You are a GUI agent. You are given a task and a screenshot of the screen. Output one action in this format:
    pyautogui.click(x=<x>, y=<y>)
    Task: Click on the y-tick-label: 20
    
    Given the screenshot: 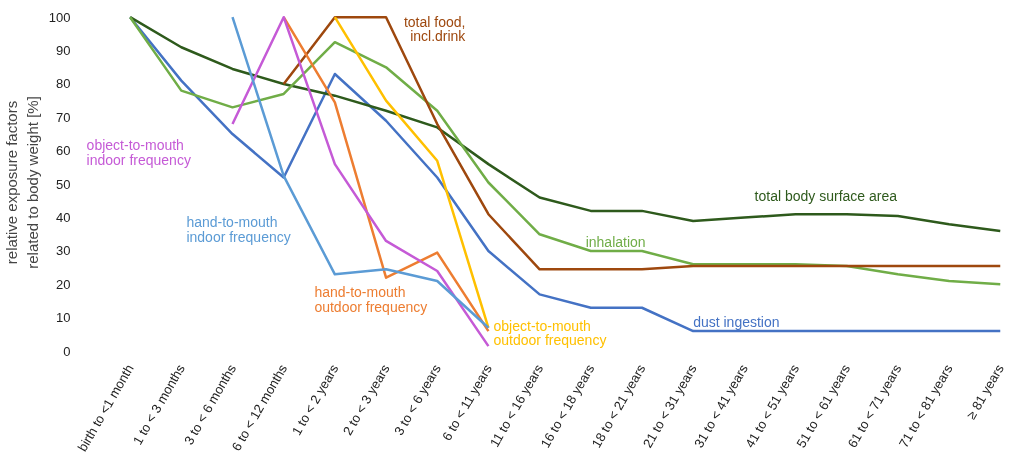 What is the action you would take?
    pyautogui.click(x=63, y=284)
    